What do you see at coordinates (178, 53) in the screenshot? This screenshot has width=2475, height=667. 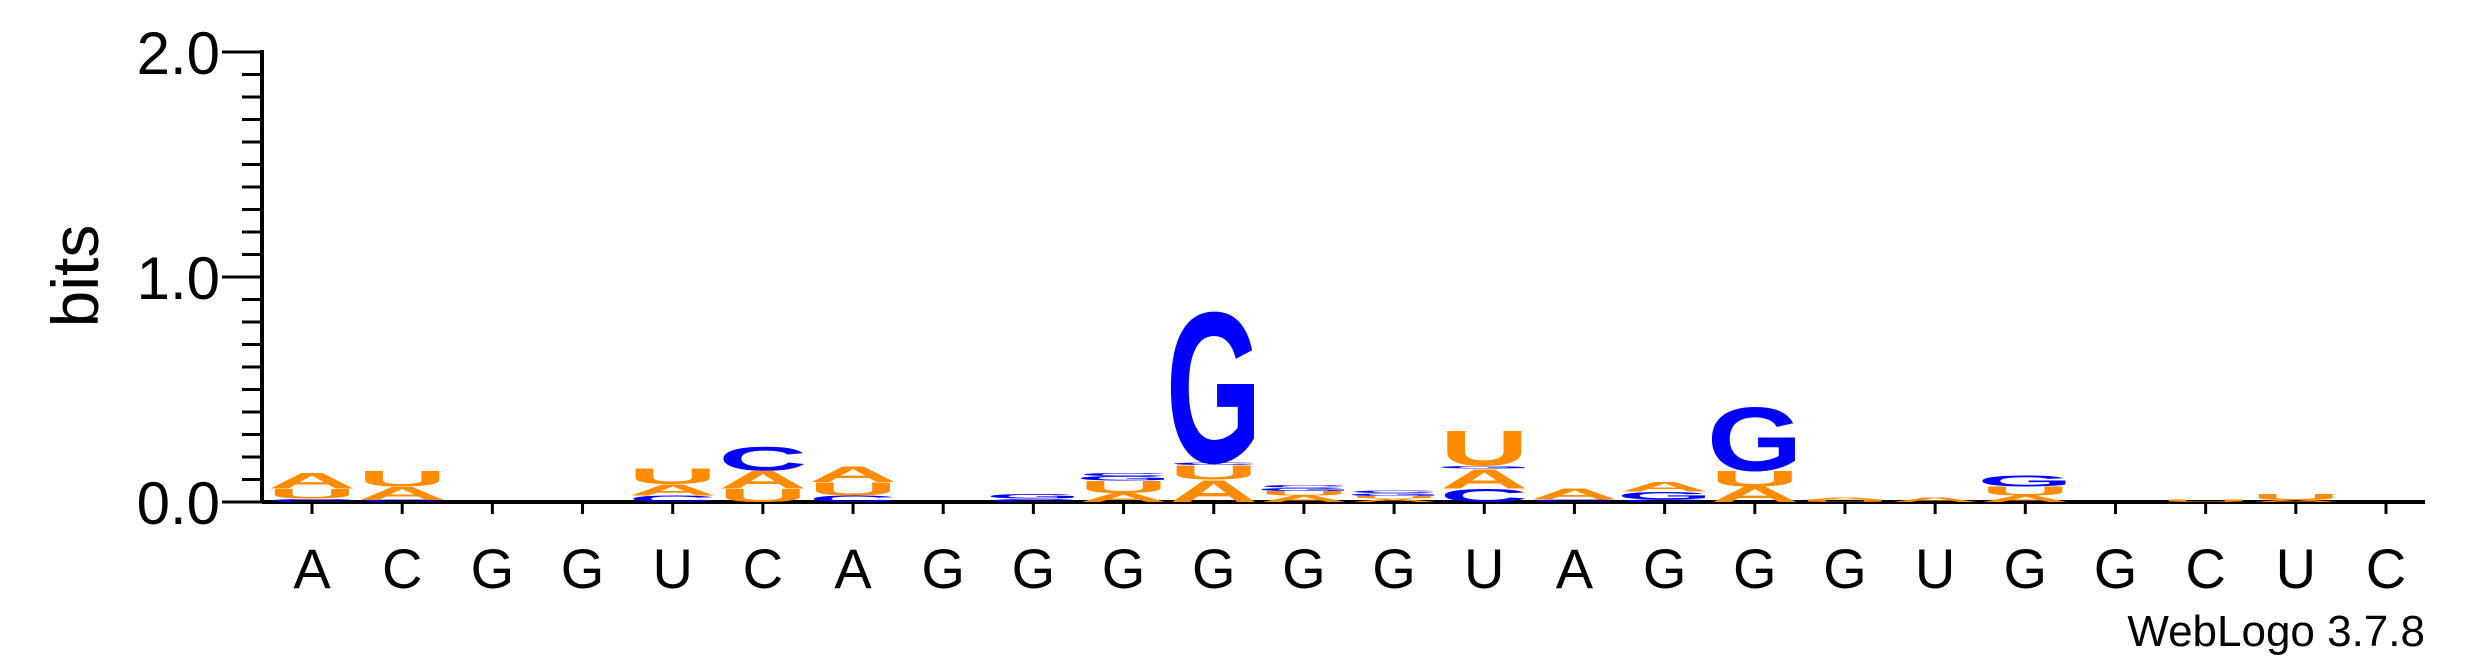 I see `y-tick-label: 2.0` at bounding box center [178, 53].